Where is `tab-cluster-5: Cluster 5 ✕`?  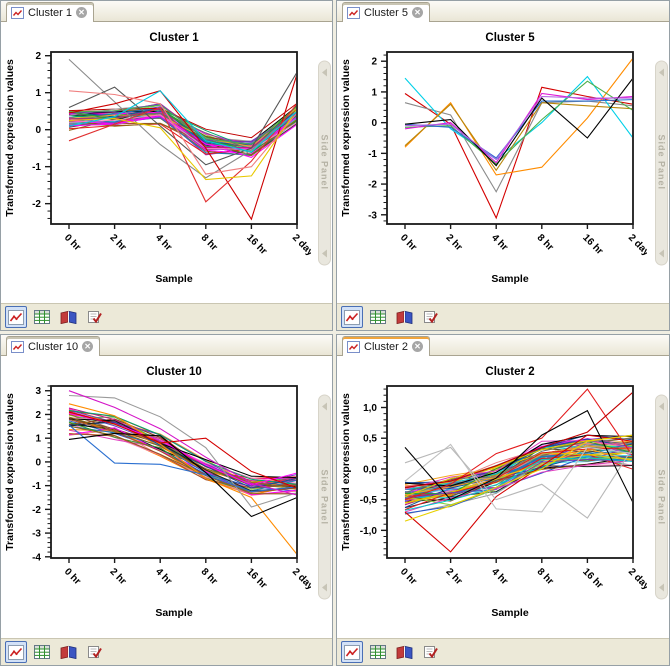 tab-cluster-5: Cluster 5 ✕ is located at coordinates (386, 12).